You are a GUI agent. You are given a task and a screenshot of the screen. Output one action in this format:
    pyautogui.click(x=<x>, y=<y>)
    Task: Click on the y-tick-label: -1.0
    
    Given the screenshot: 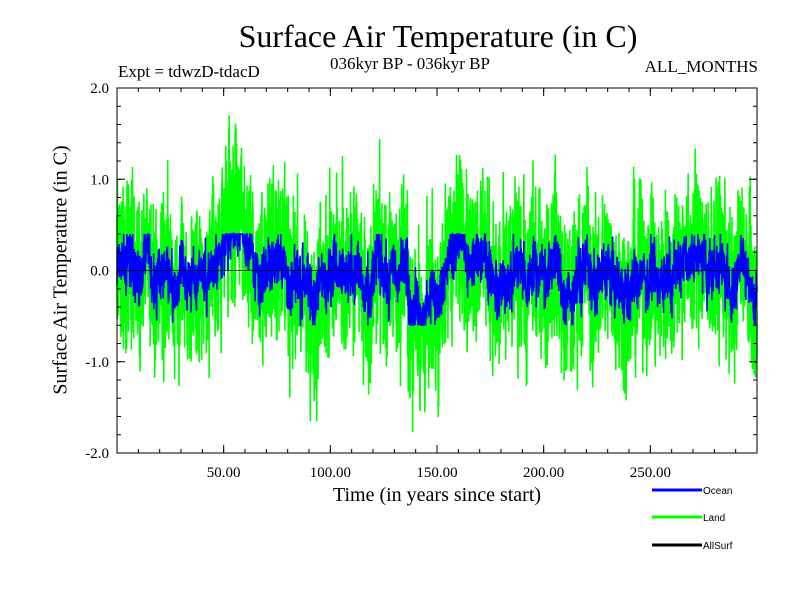 What is the action you would take?
    pyautogui.click(x=97, y=363)
    